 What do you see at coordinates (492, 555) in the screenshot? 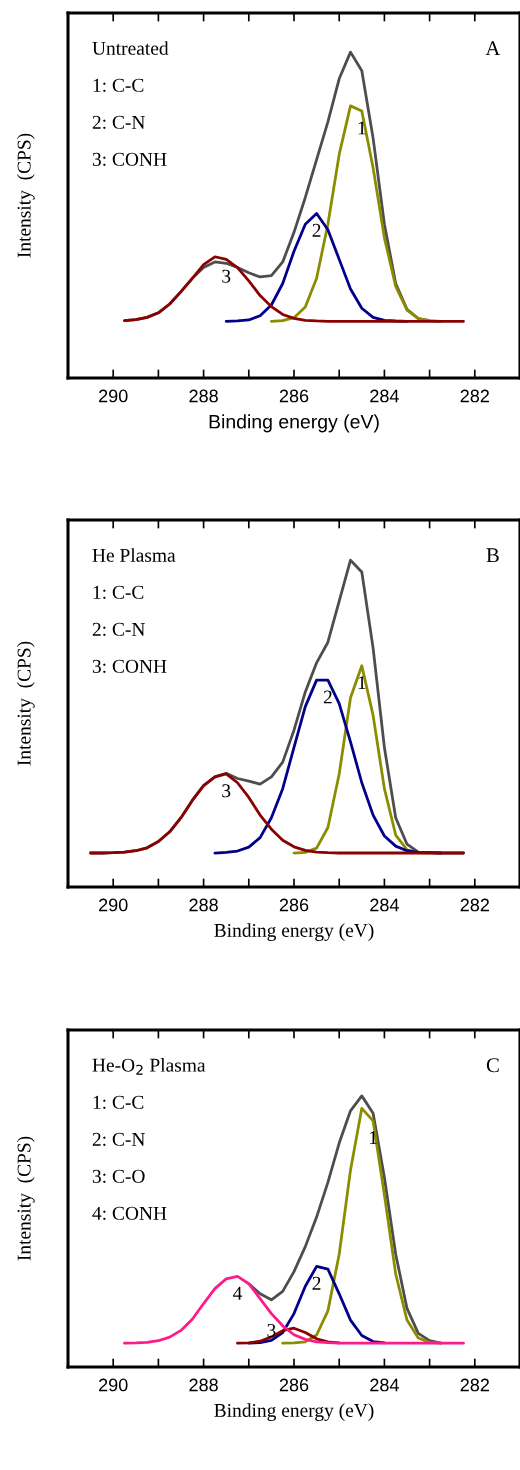
I see `chart-title: B` at bounding box center [492, 555].